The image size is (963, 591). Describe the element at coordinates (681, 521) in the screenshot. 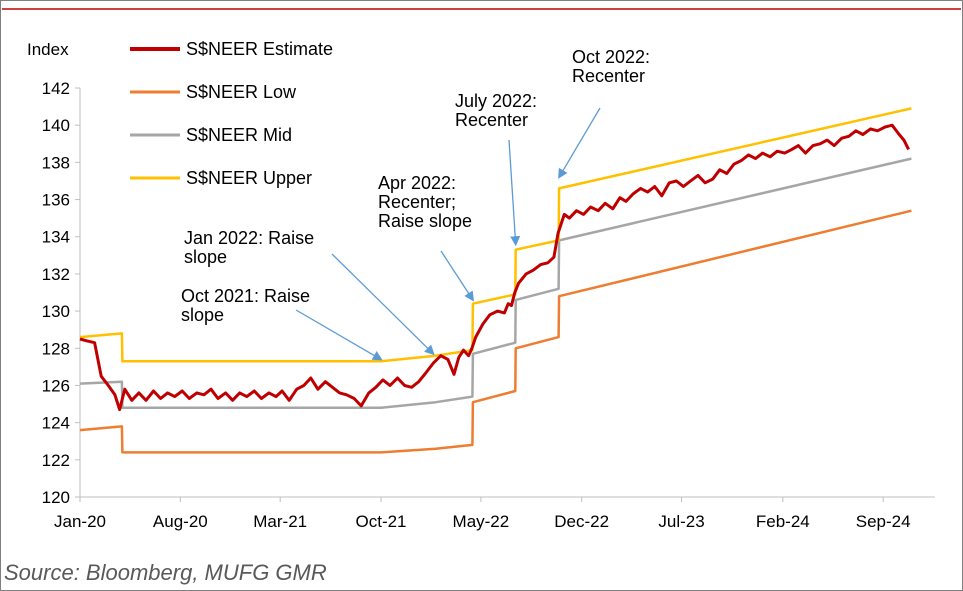

I see `x-tick-label: Jul-23` at that location.